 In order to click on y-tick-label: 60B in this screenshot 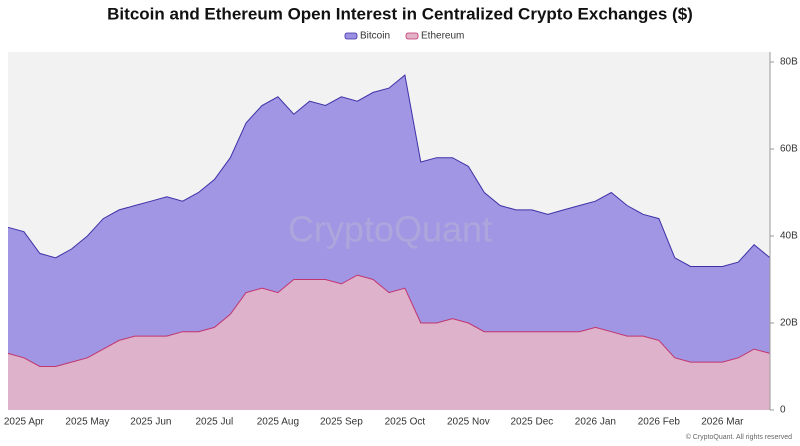, I will do `click(789, 149)`.